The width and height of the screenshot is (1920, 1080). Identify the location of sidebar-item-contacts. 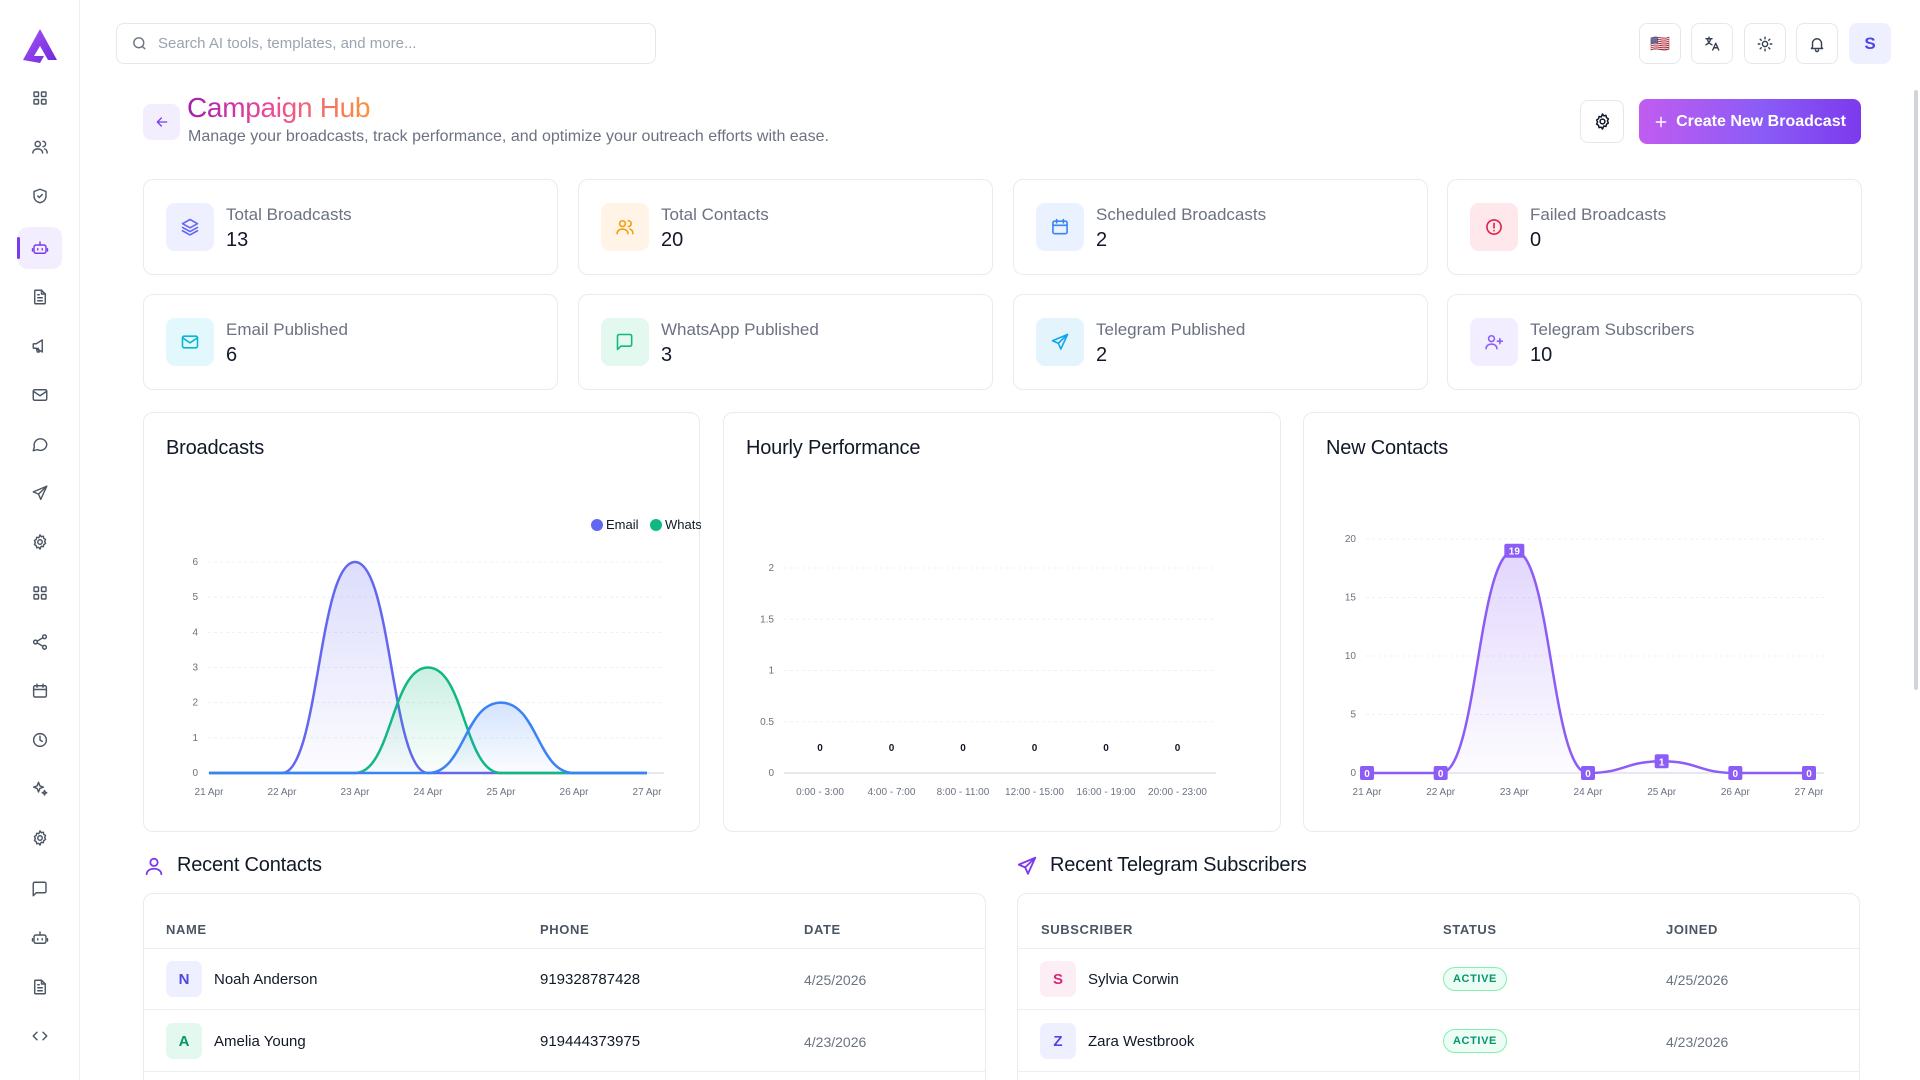
(40, 147).